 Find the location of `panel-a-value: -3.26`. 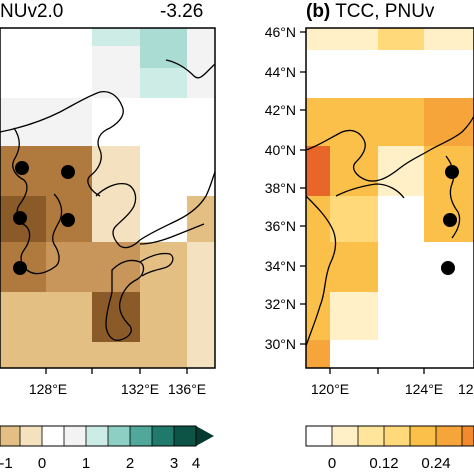

panel-a-value: -3.26 is located at coordinates (181, 11).